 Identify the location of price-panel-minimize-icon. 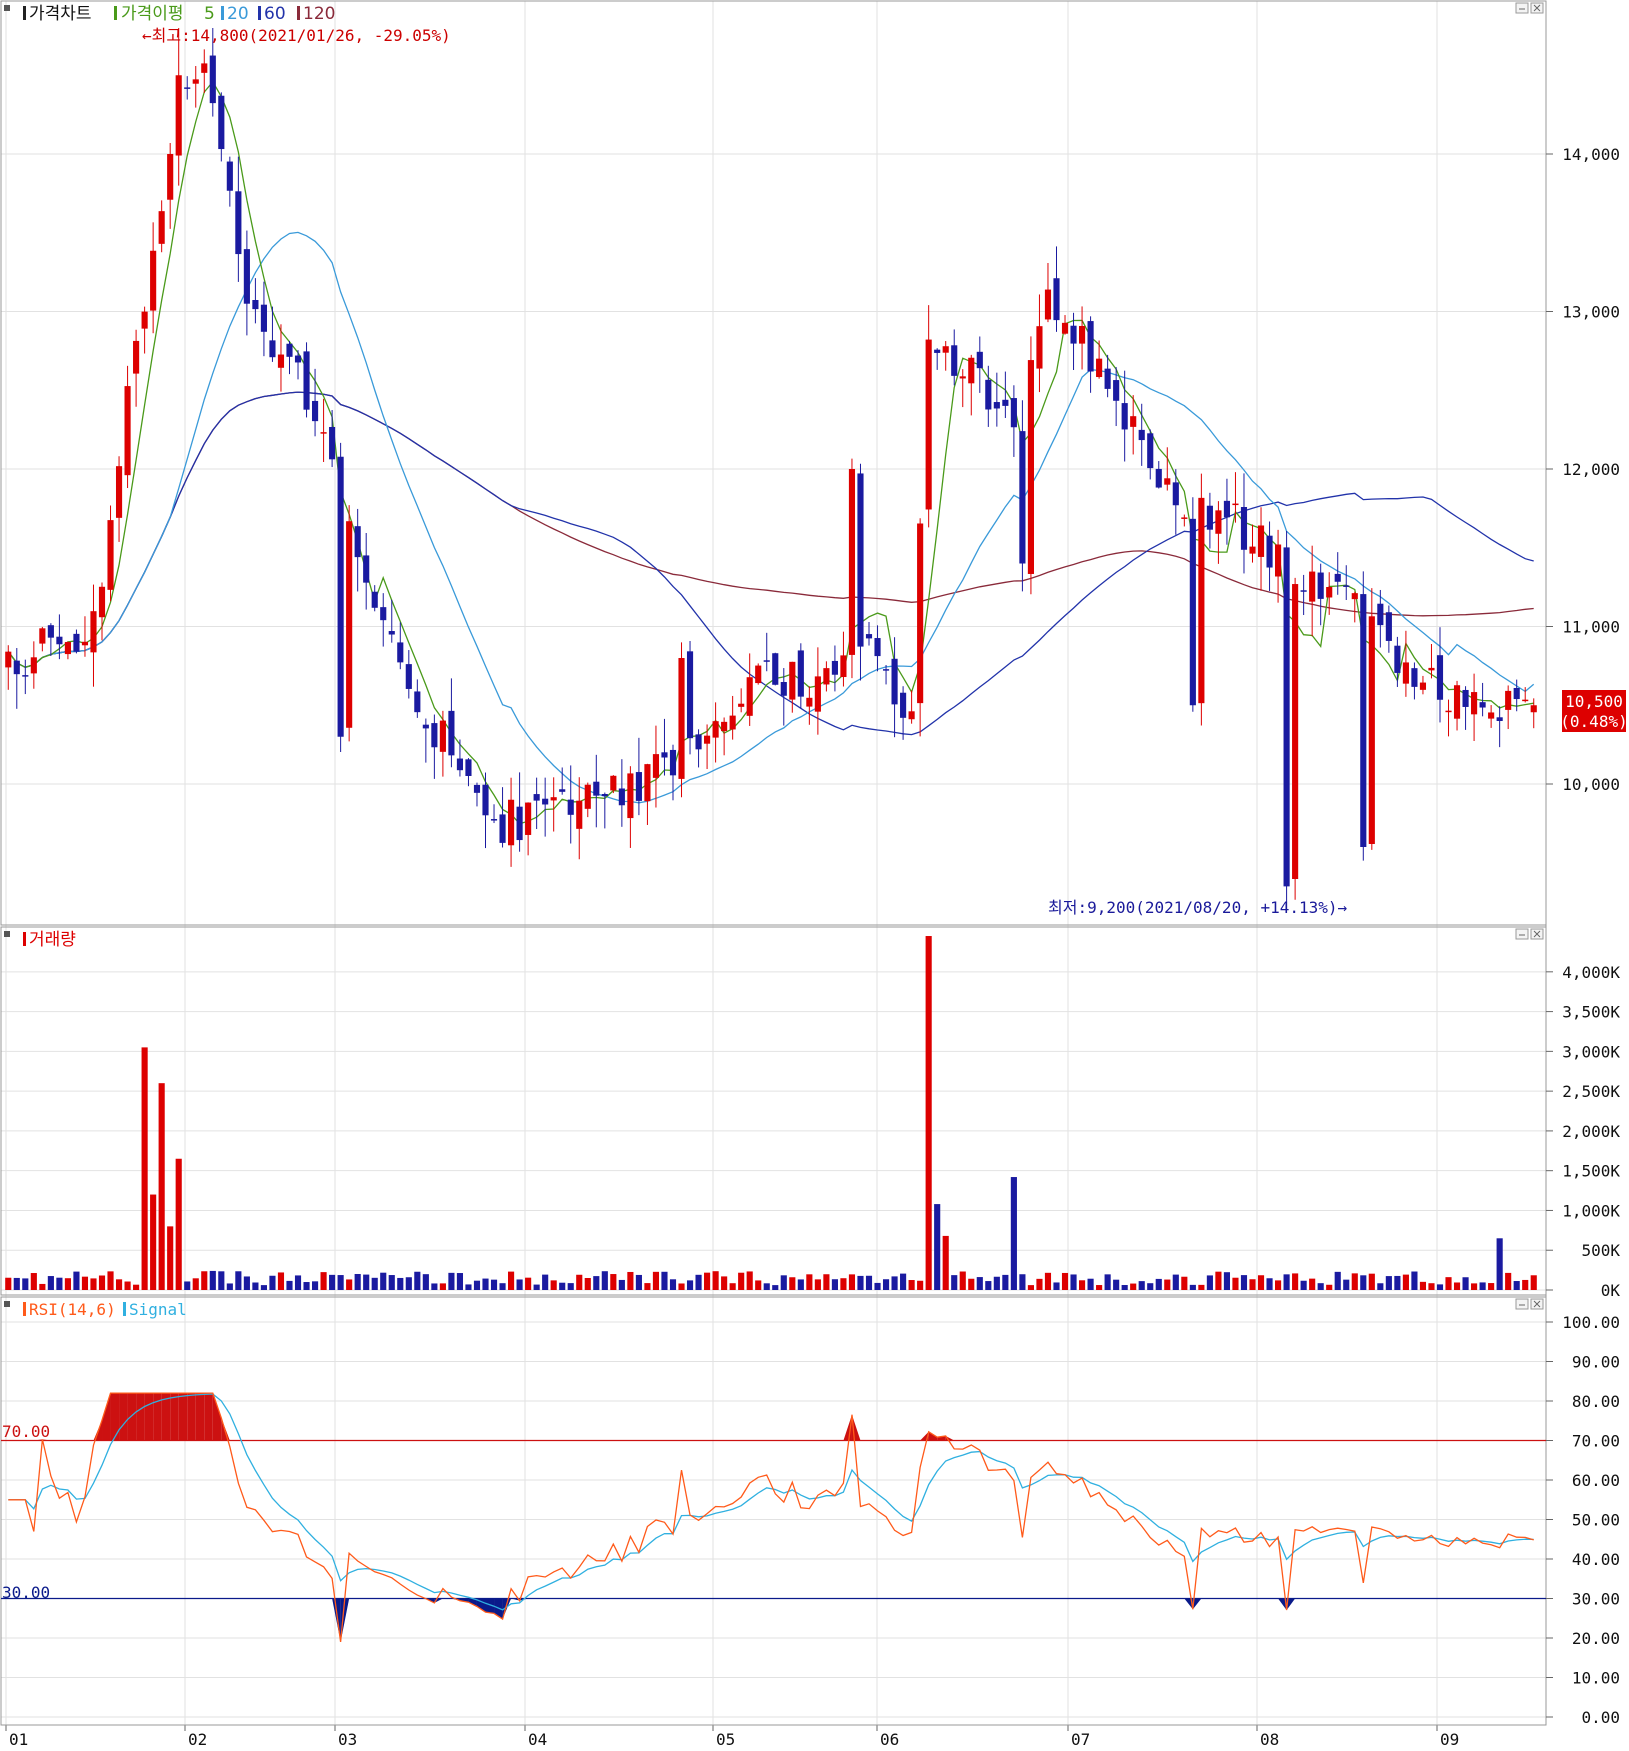
(1522, 8).